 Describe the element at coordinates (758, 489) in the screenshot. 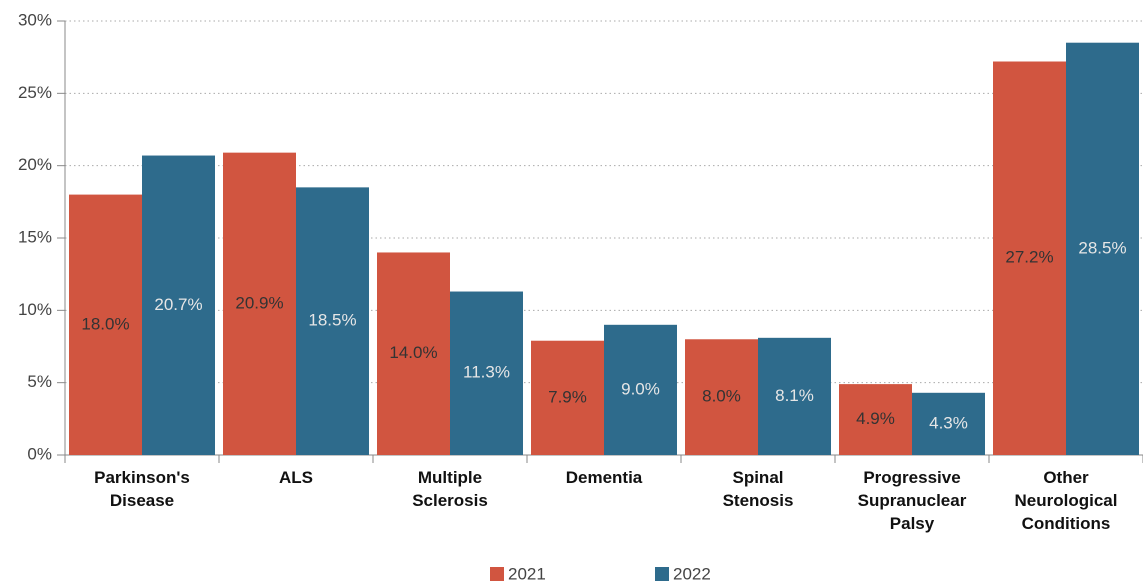

I see `x-tick-label: Spinal Stenosis` at that location.